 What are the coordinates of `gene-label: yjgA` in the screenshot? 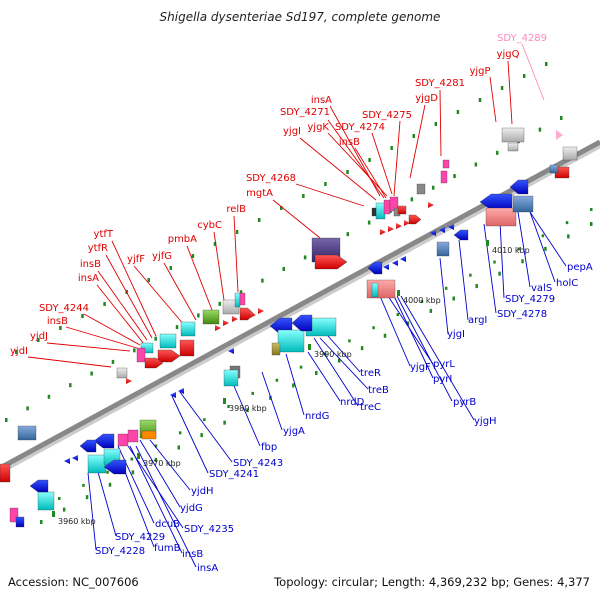 It's located at (294, 431).